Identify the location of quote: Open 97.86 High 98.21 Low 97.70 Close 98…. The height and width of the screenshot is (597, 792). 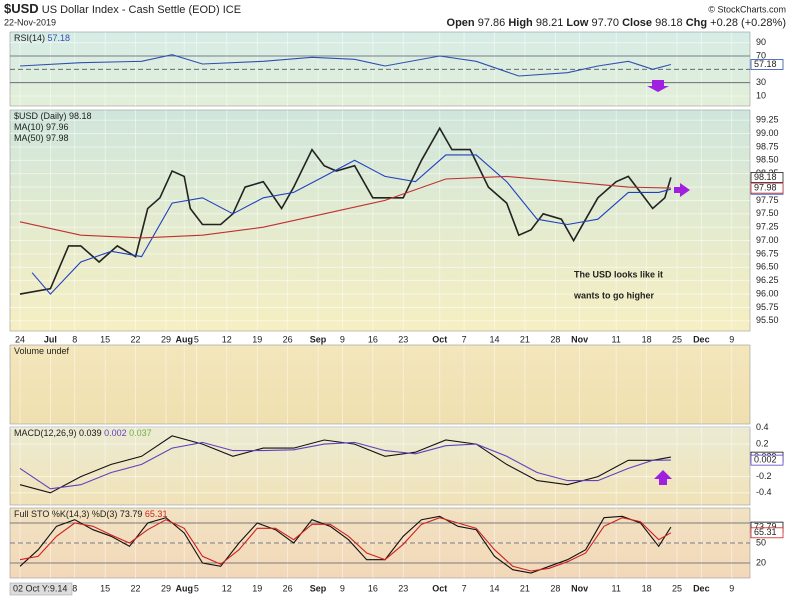
(616, 23).